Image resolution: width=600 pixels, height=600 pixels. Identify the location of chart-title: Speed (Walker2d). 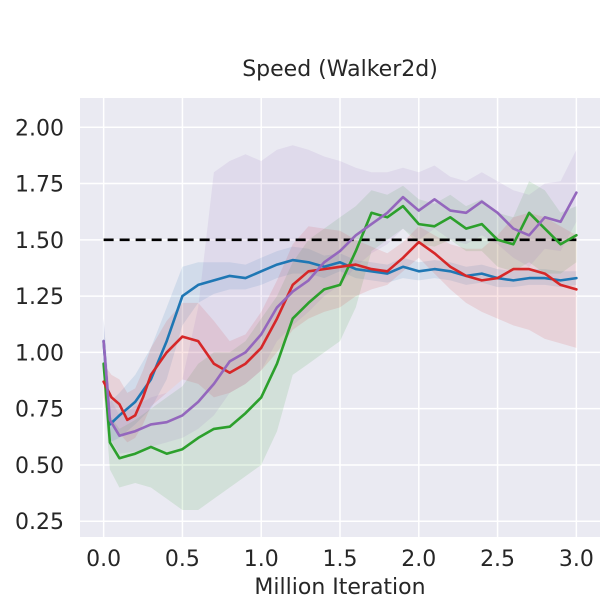
(340, 69).